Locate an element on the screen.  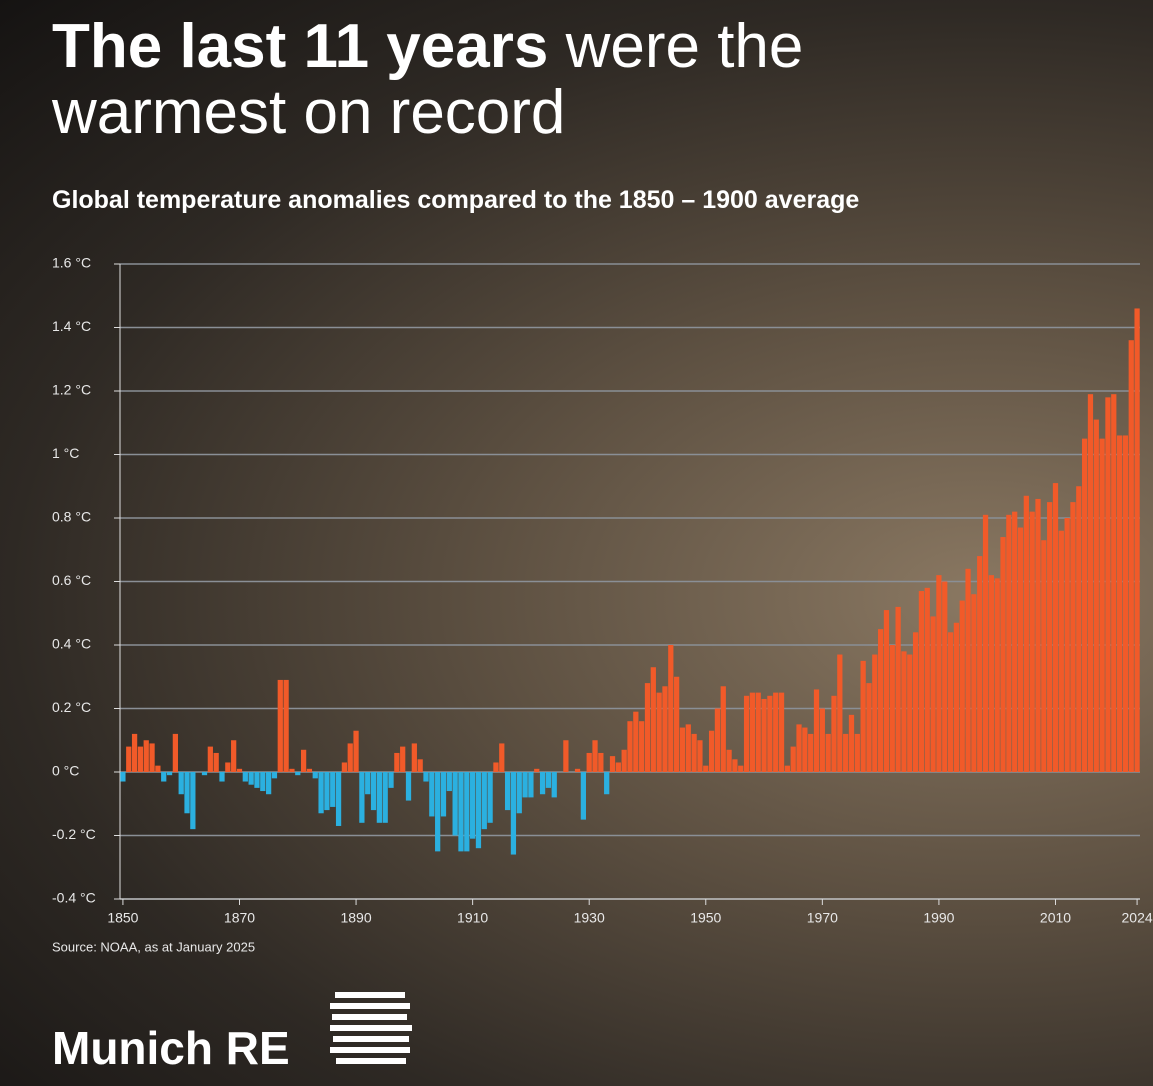
y-tick-label: 0.2 °C is located at coordinates (71, 707).